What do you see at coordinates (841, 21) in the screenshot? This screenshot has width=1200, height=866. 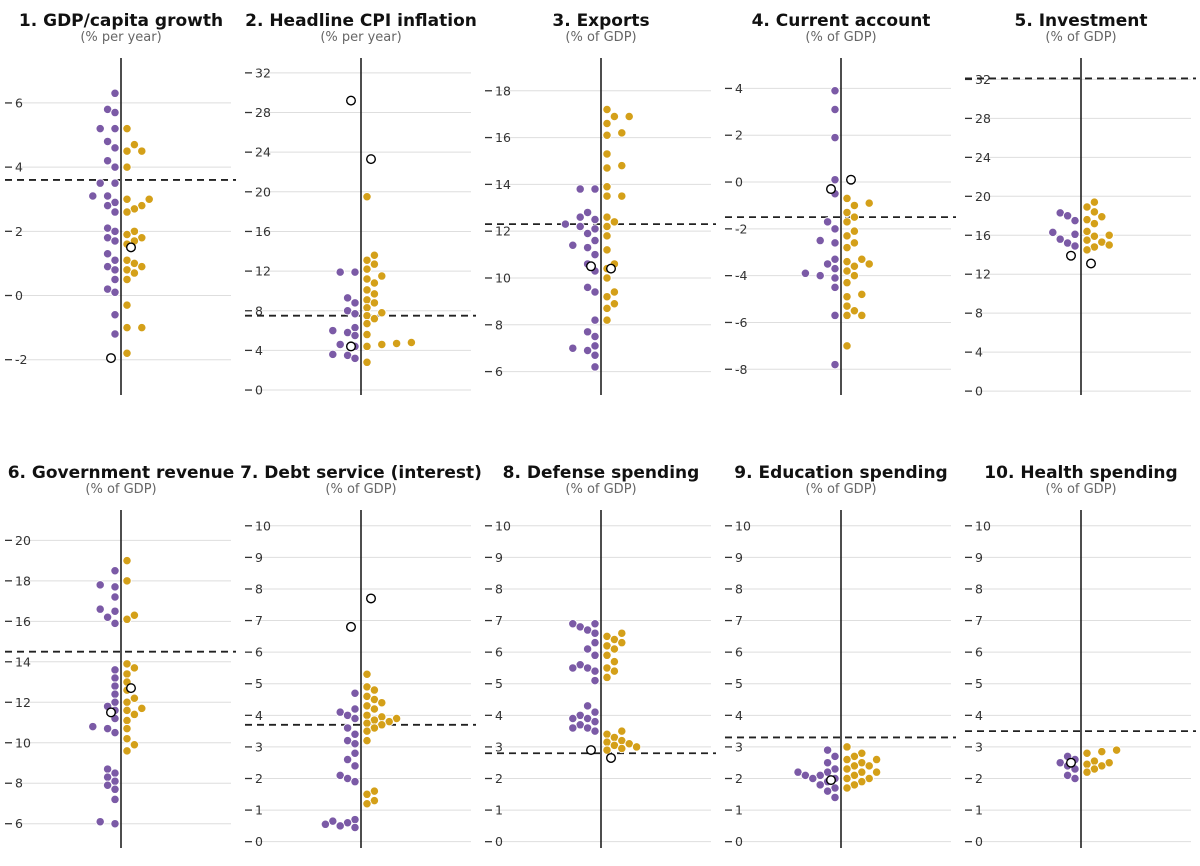 I see `panel-title: 4. Current account` at bounding box center [841, 21].